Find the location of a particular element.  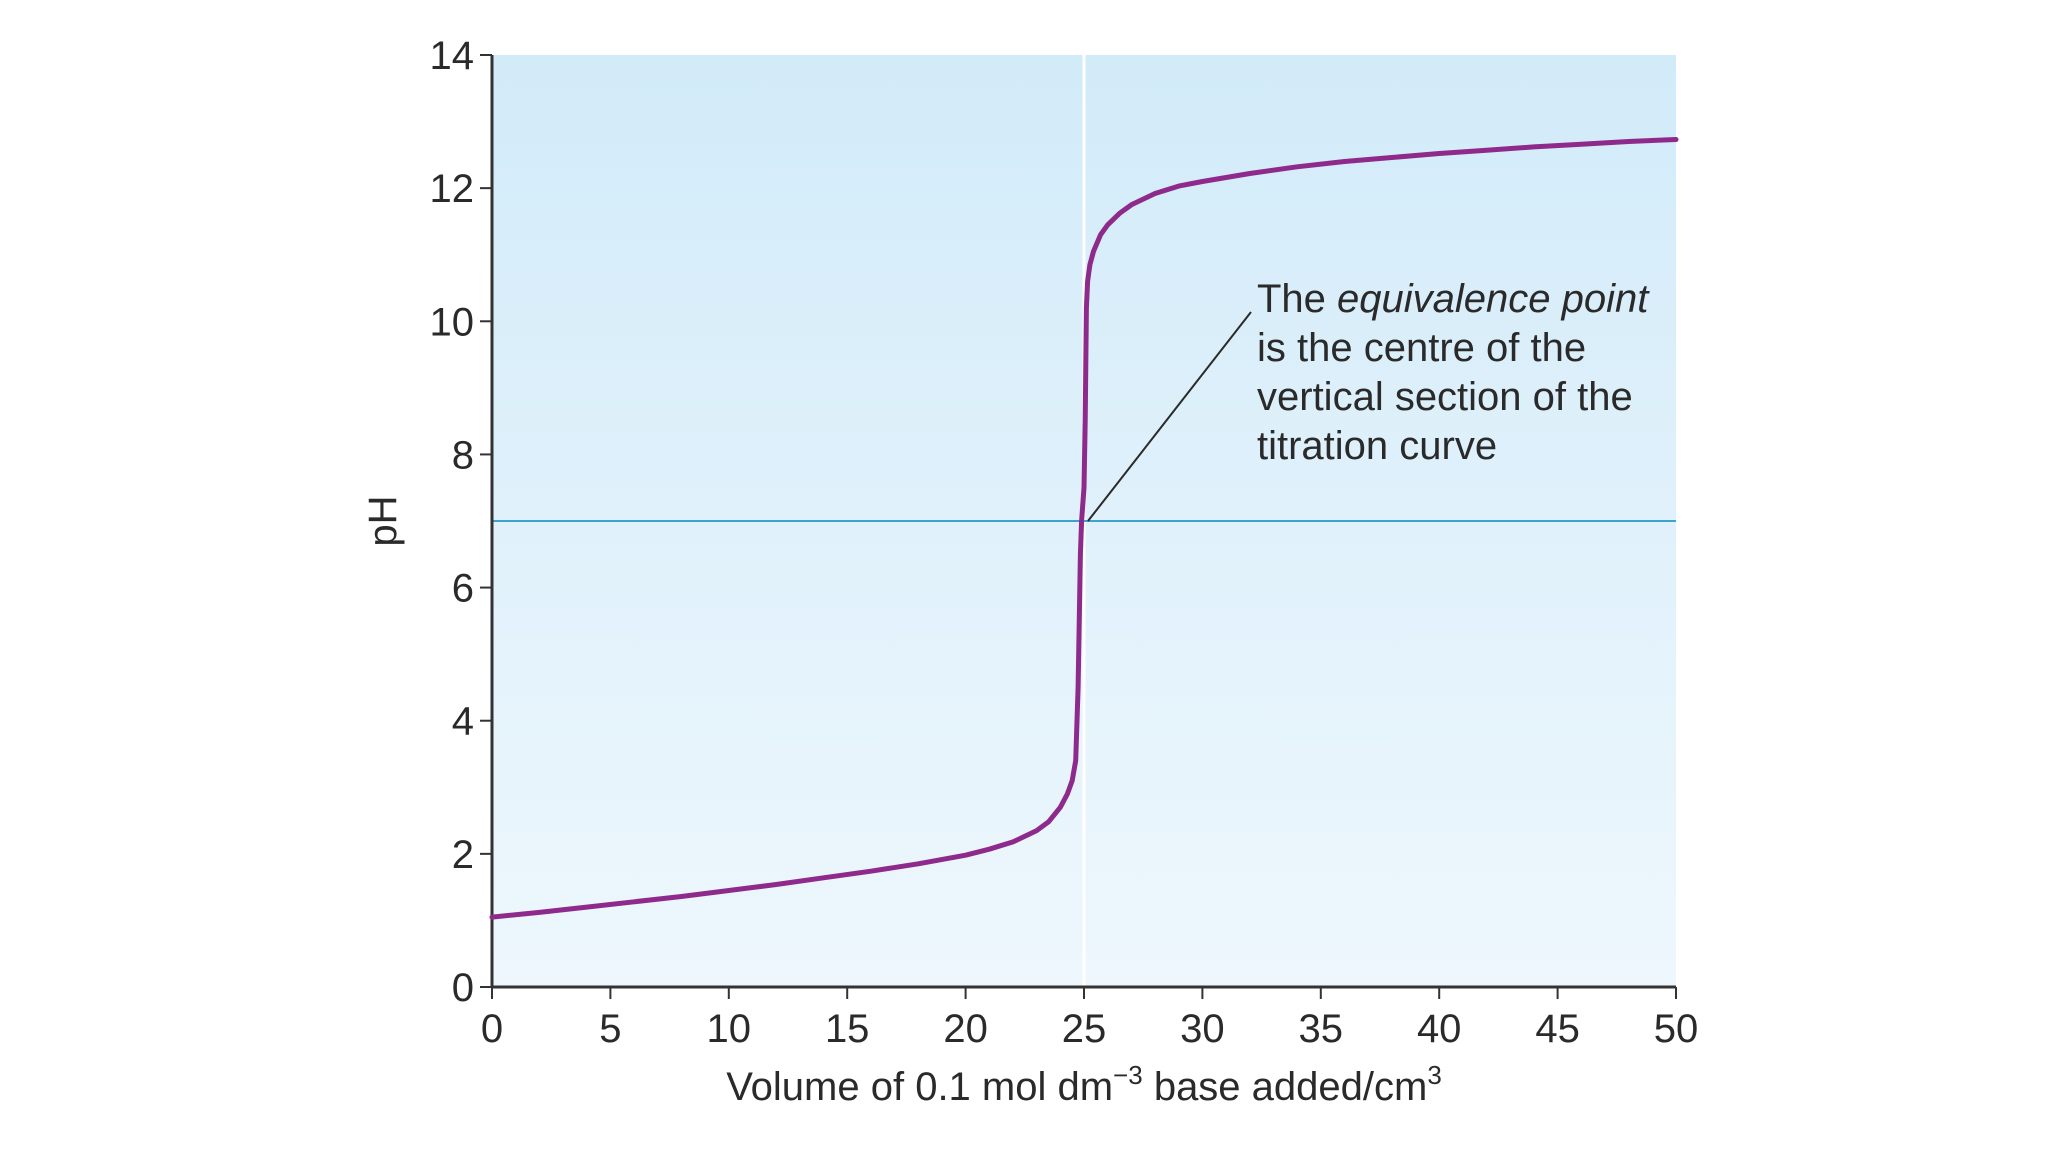

y-axis-label: pH is located at coordinates (383, 520).